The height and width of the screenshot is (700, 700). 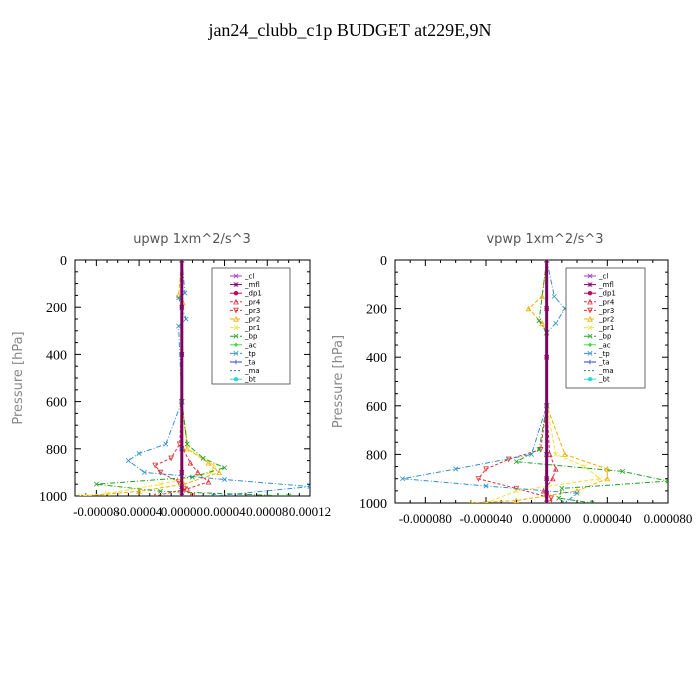 I want to click on y-tick-label: 800, so click(x=376, y=455).